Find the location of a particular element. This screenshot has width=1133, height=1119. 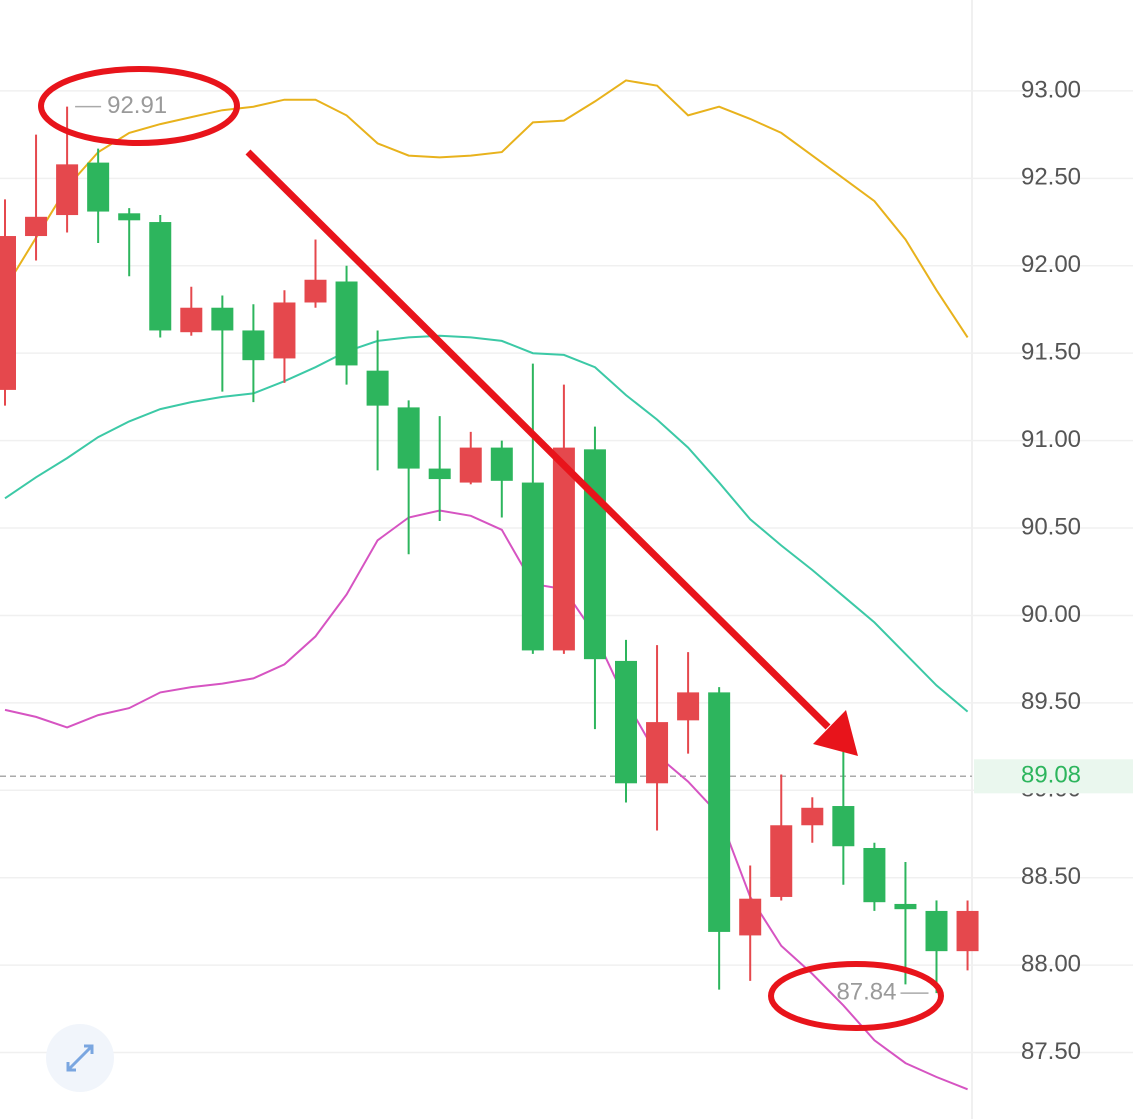

expand-icon is located at coordinates (80, 1058).